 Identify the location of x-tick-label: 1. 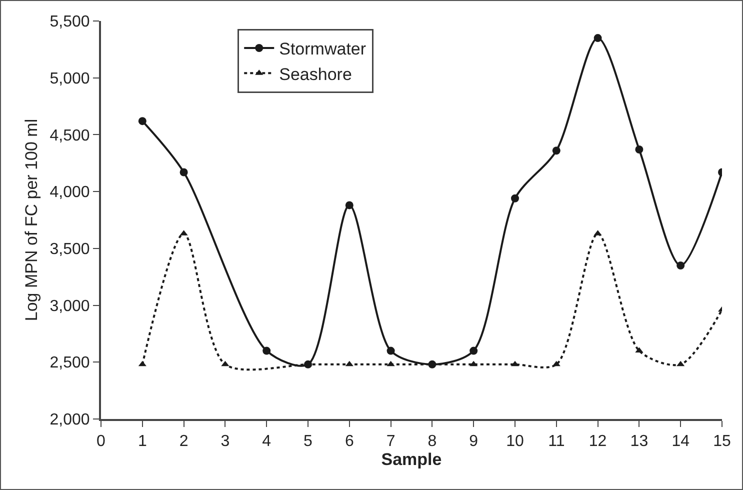
(142, 441).